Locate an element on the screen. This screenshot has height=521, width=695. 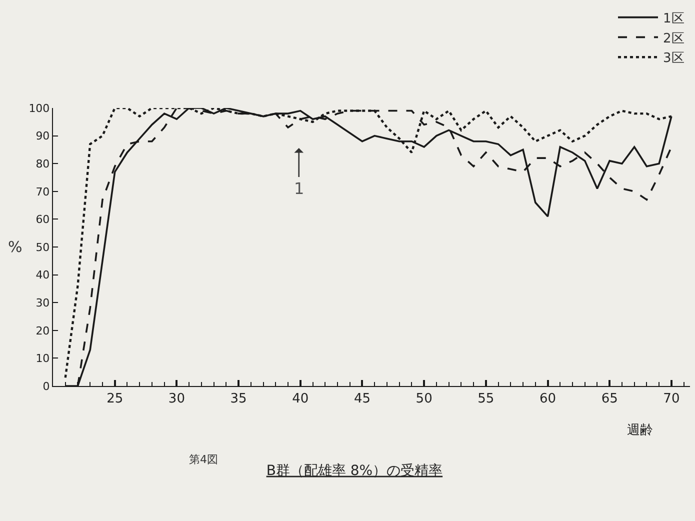
y-tick-label: 90 is located at coordinates (43, 136).